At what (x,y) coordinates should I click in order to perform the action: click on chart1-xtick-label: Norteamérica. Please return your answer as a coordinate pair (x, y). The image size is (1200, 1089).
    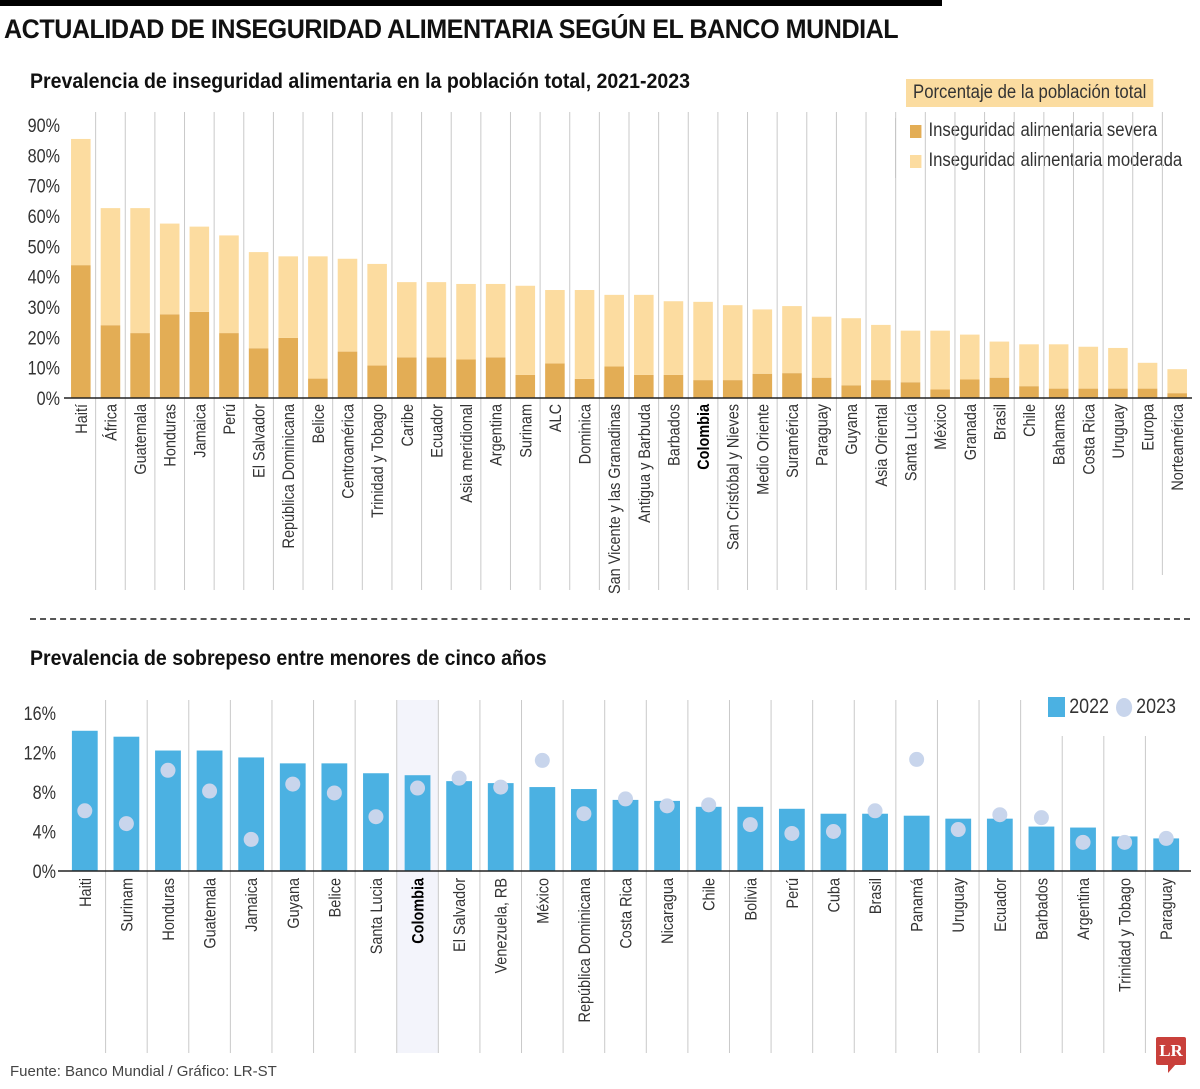
    Looking at the image, I should click on (1178, 447).